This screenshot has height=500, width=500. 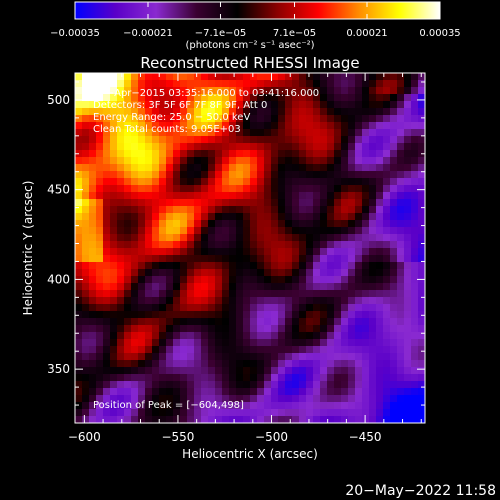 What do you see at coordinates (58, 369) in the screenshot?
I see `y-tick-label: 350` at bounding box center [58, 369].